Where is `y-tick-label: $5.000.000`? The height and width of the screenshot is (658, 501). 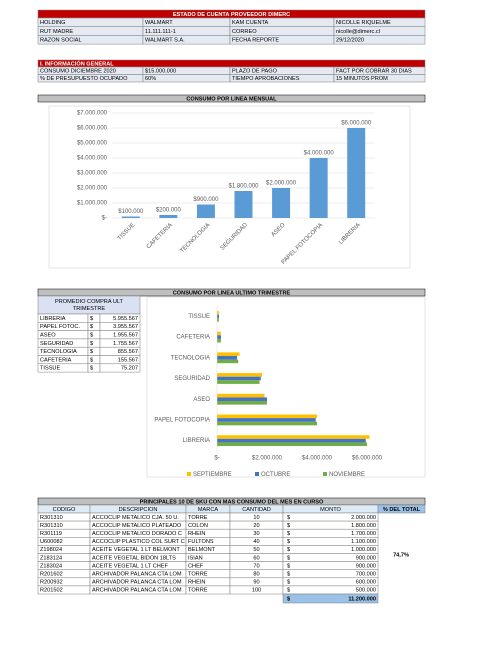
y-tick-label: $5.000.000 is located at coordinates (92, 144).